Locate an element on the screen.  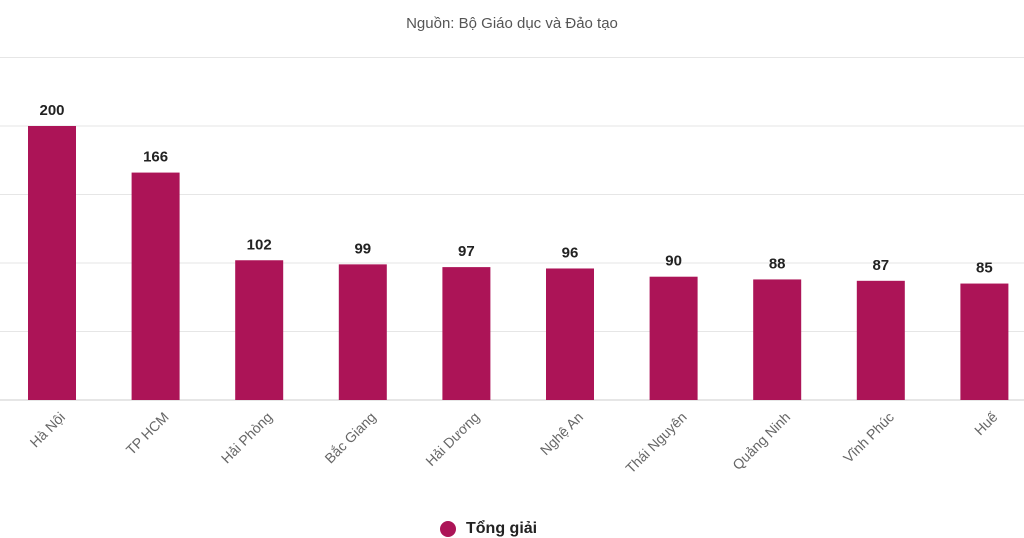
x-tick-label: Nghệ An is located at coordinates (561, 433).